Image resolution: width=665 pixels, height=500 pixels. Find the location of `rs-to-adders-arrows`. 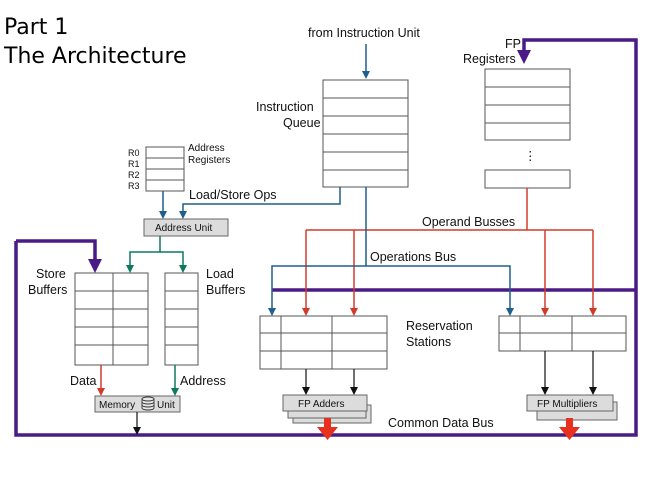

rs-to-adders-arrows is located at coordinates (330, 382).